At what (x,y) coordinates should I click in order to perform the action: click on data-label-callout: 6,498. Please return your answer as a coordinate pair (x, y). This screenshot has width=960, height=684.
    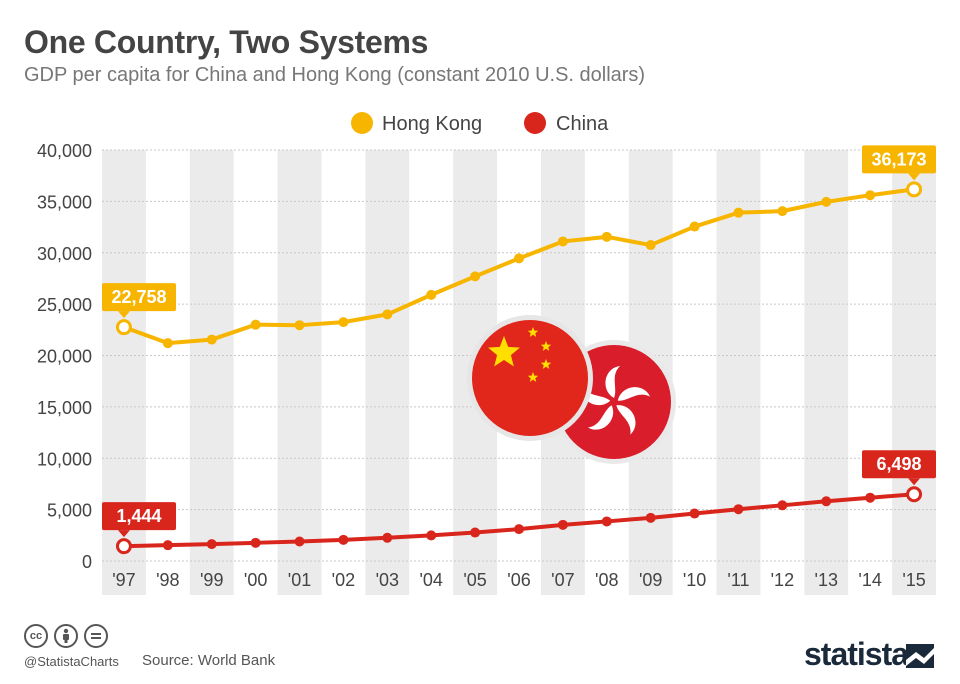
    Looking at the image, I should click on (899, 468).